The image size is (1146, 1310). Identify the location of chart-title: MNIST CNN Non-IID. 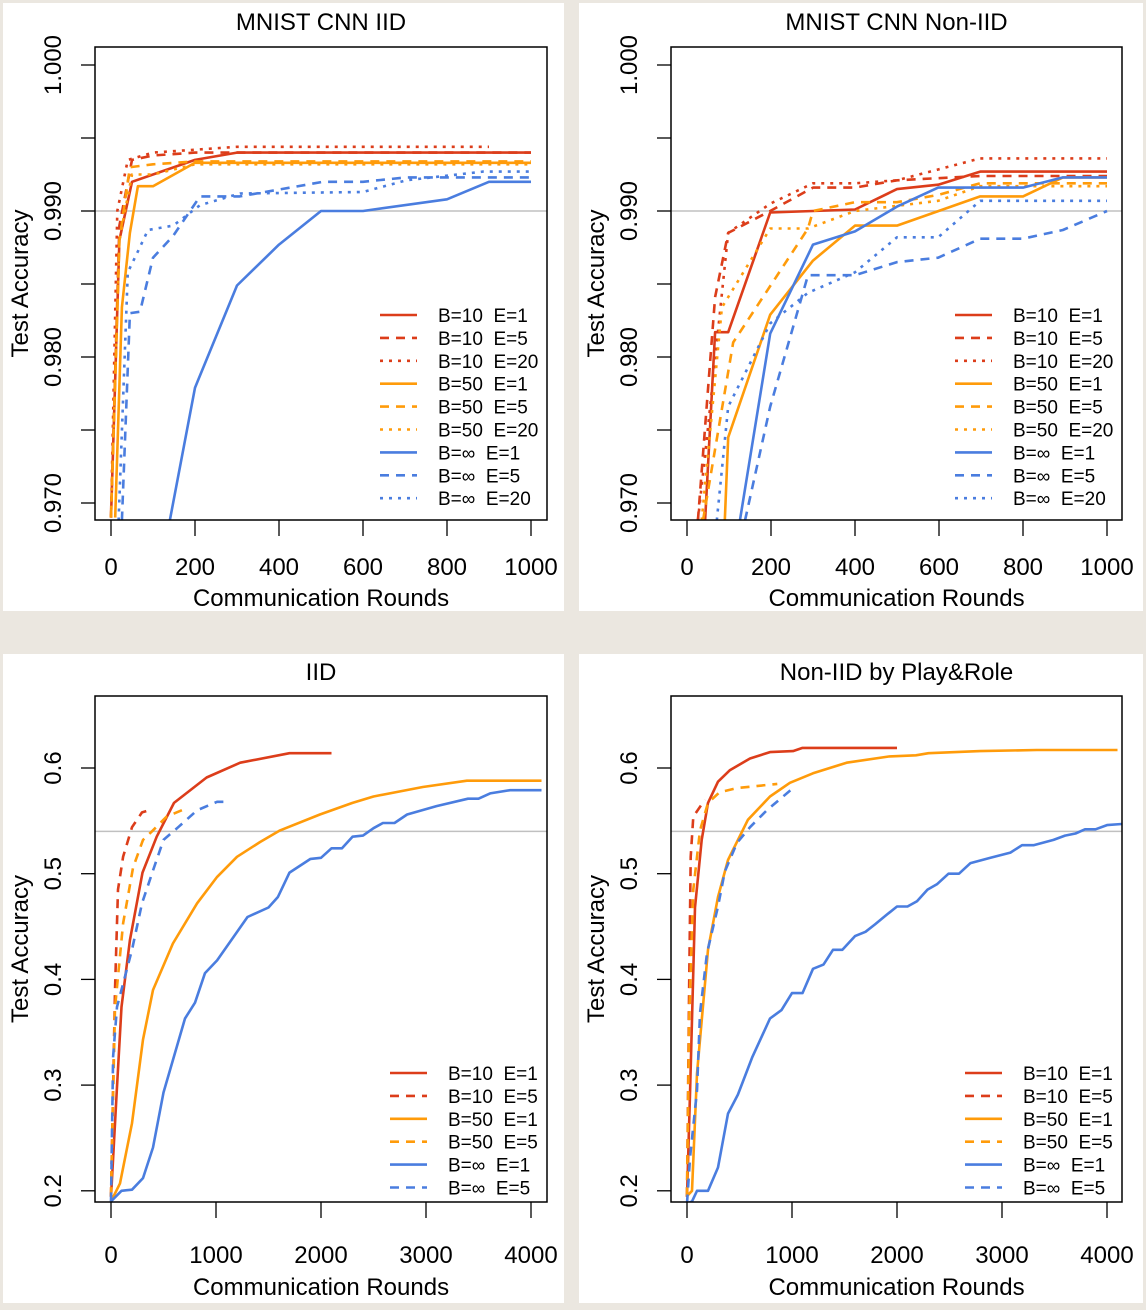
(896, 22).